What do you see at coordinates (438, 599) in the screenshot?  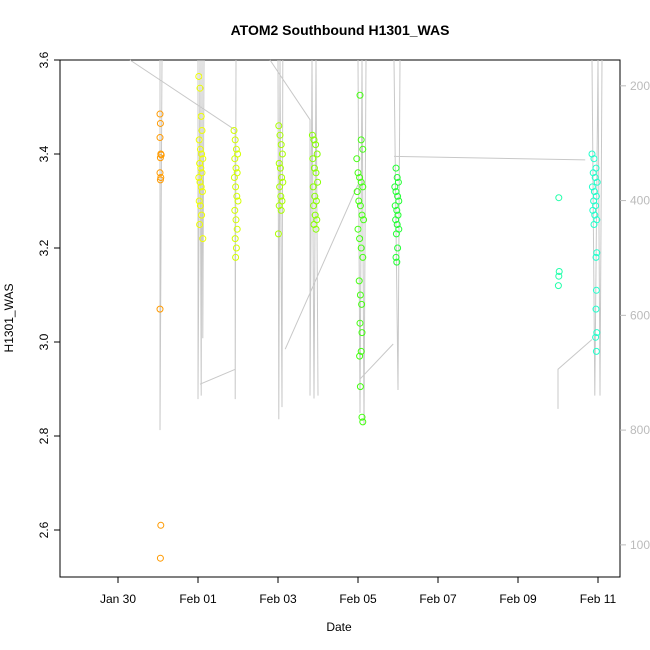 I see `x-tick-label: Feb 07` at bounding box center [438, 599].